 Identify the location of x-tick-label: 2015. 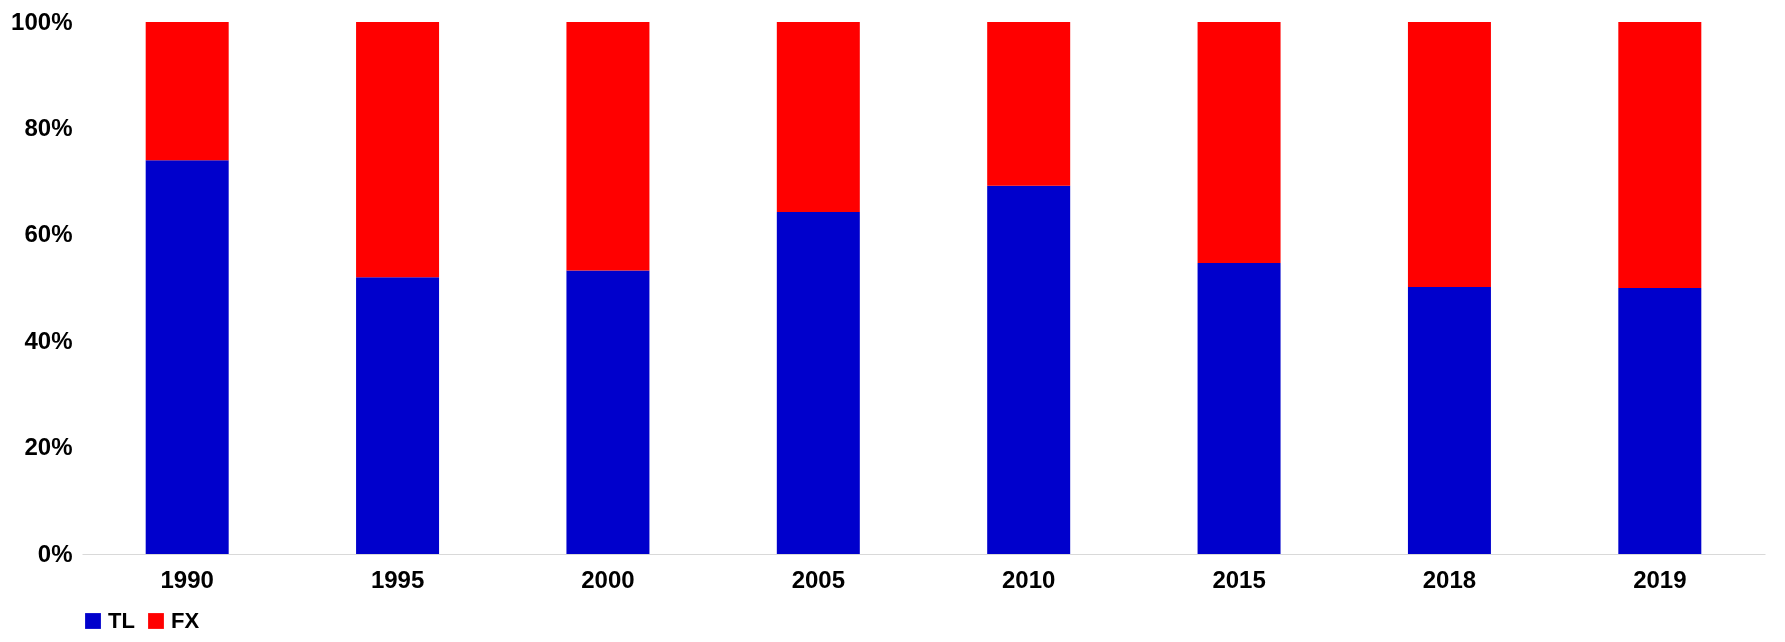
(1239, 579).